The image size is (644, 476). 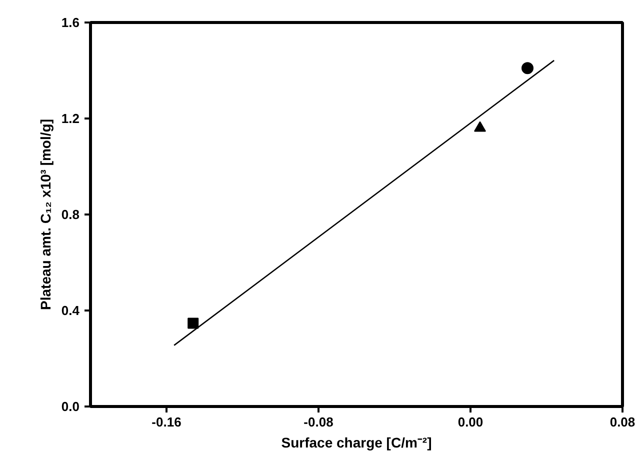 What do you see at coordinates (167, 422) in the screenshot?
I see `x-tick-label: -0.16` at bounding box center [167, 422].